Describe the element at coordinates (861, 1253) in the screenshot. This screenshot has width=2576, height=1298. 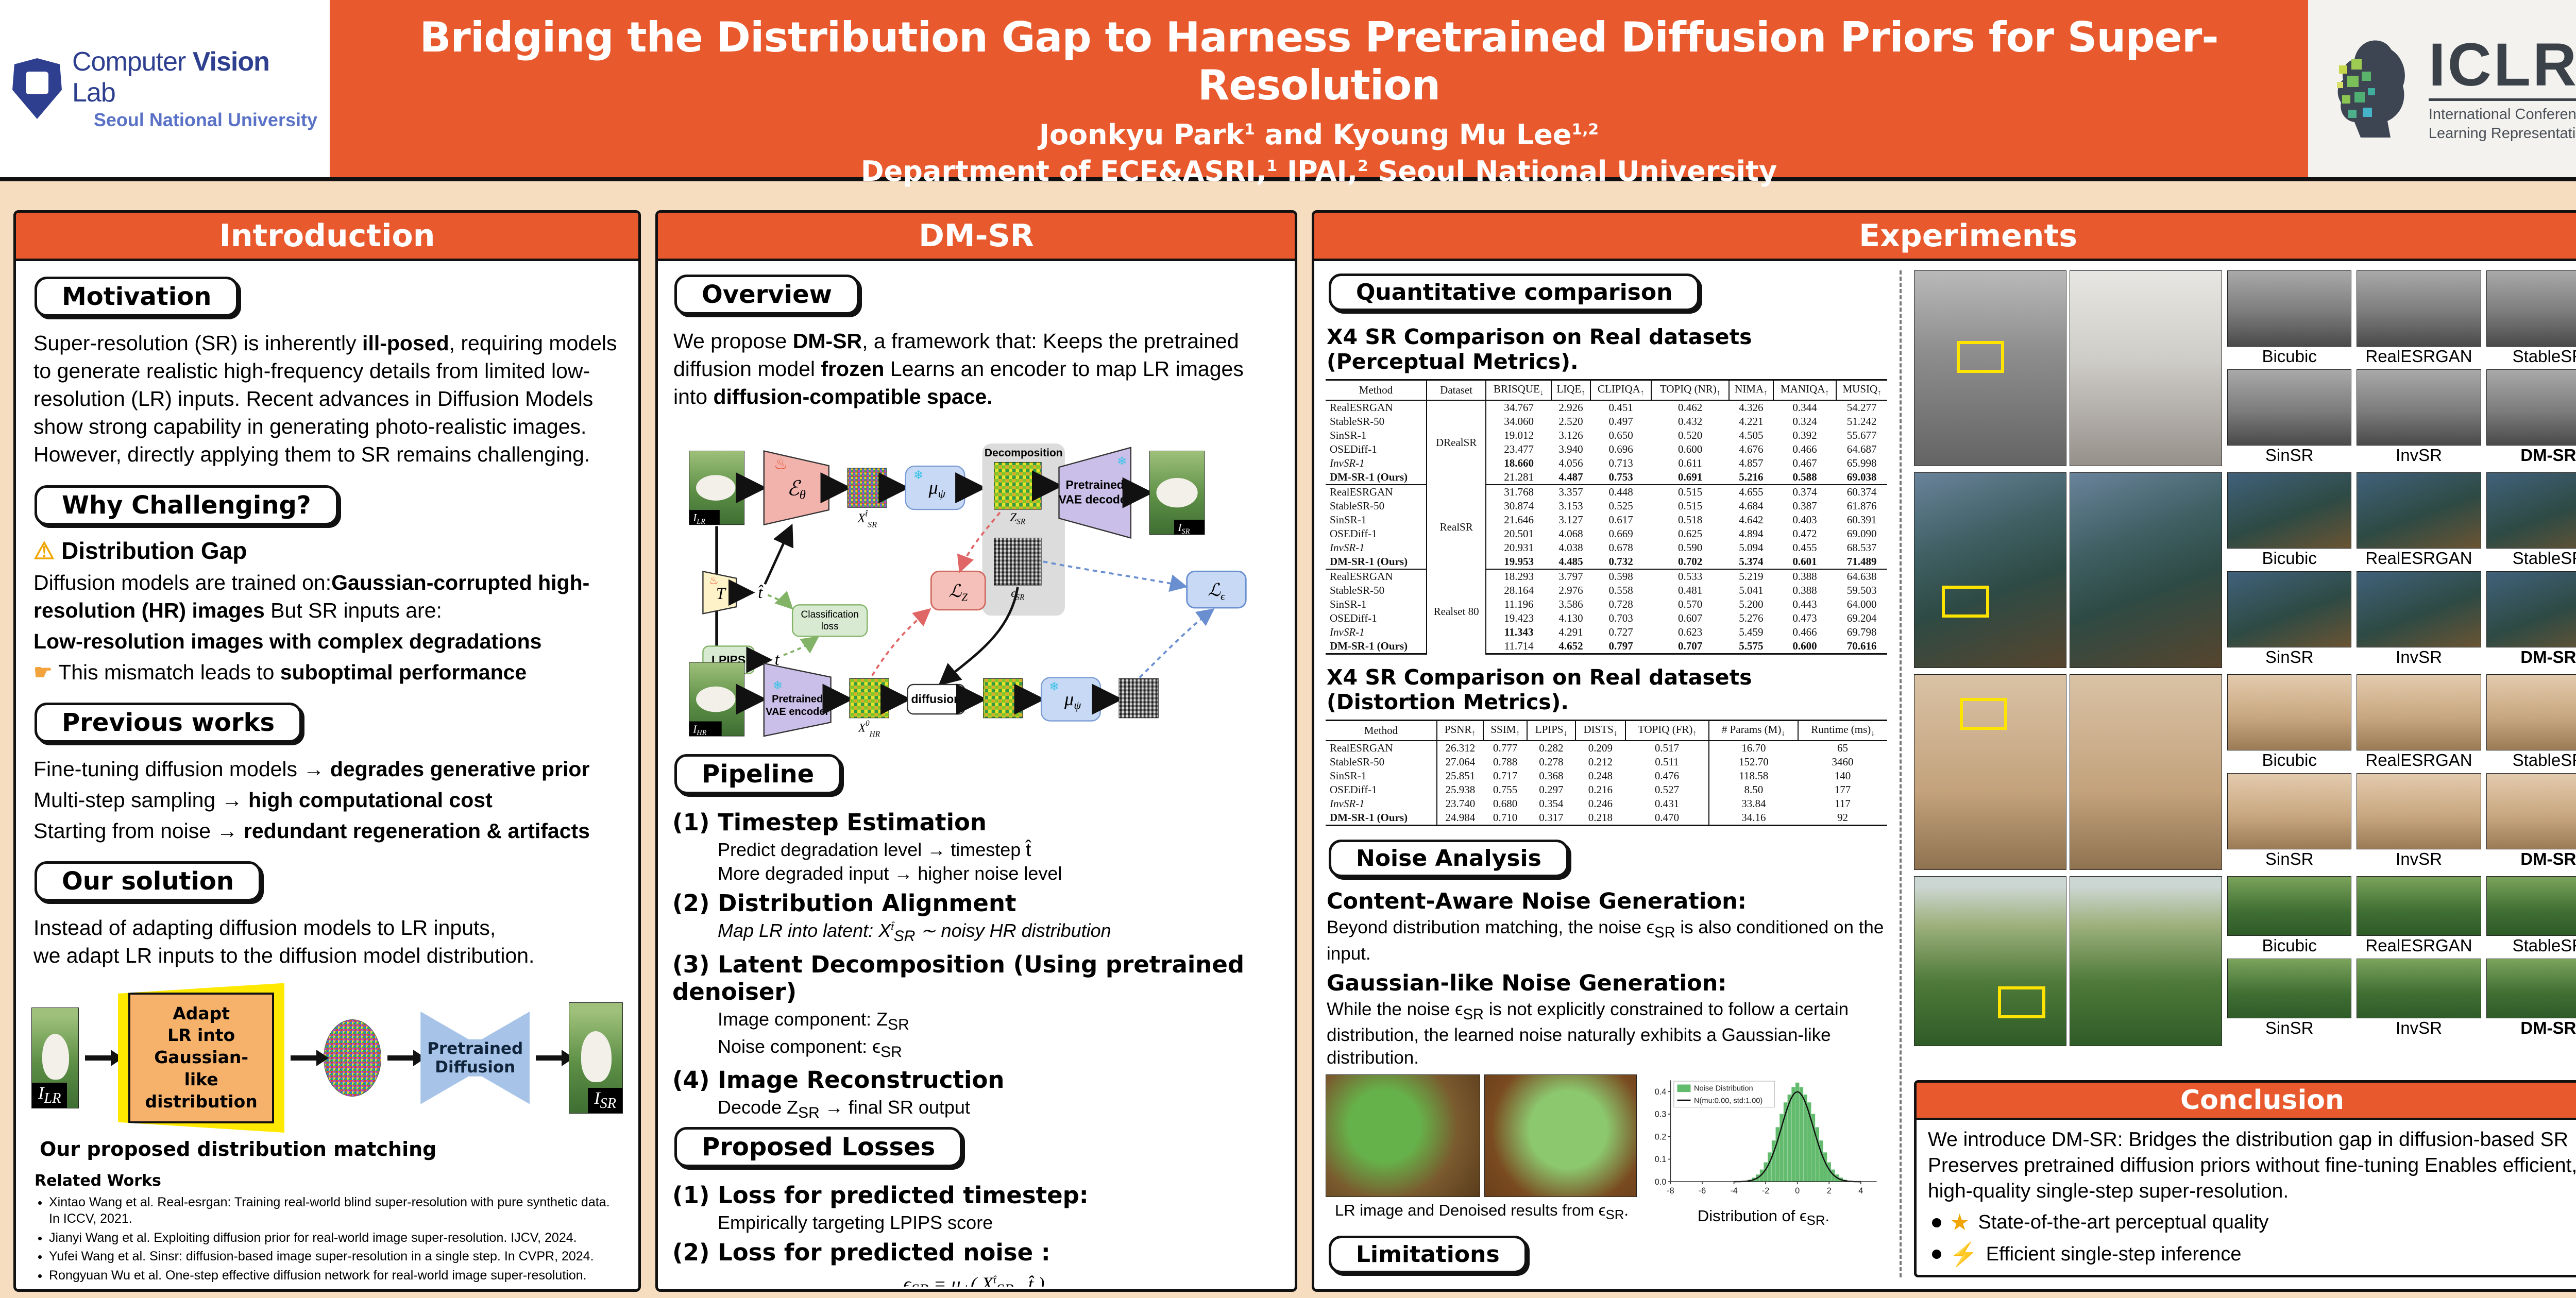
I see `loss-heading: (2) Loss for predicted noise :` at that location.